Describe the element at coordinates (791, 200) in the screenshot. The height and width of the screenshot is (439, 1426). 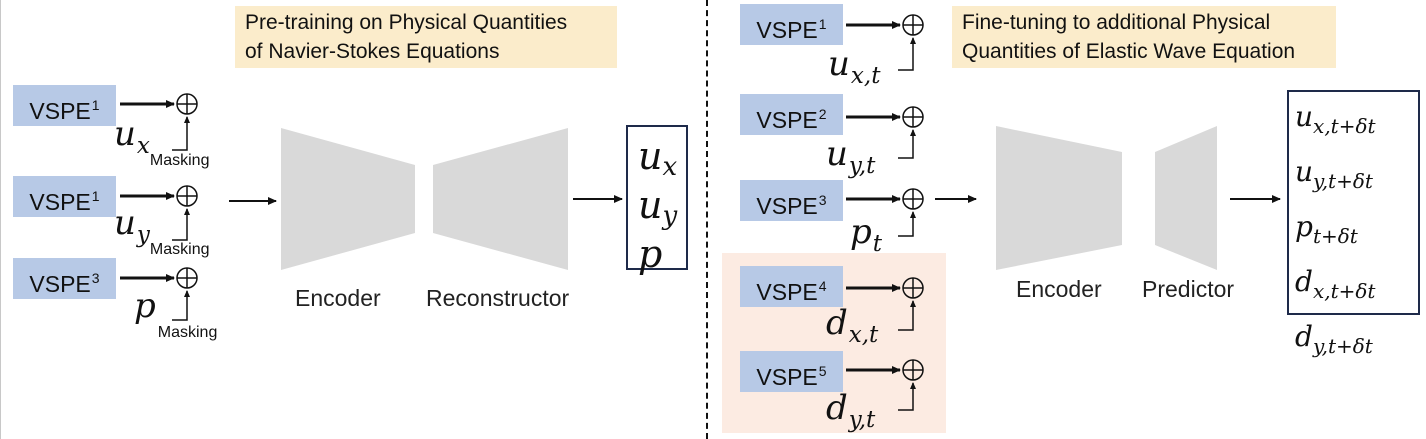
I see `finetune-vspe-3: VSPE3` at that location.